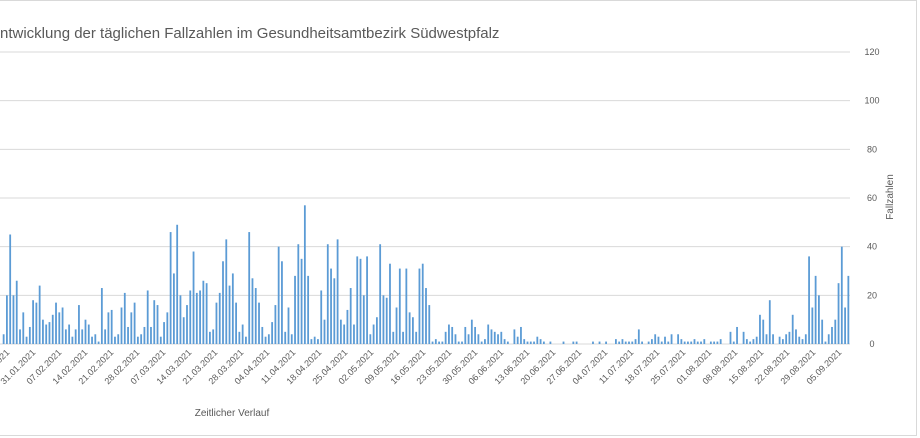 This screenshot has width=920, height=438. Describe the element at coordinates (872, 247) in the screenshot. I see `y-tick-label: 40` at that location.